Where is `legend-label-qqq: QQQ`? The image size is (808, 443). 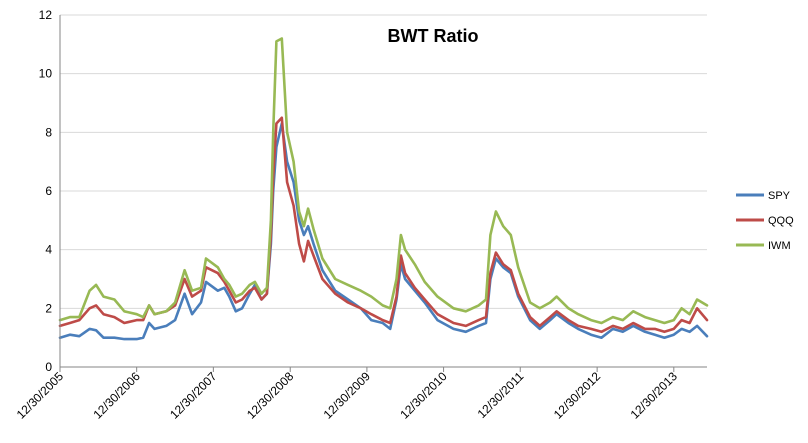 legend-label-qqq: QQQ is located at coordinates (781, 221).